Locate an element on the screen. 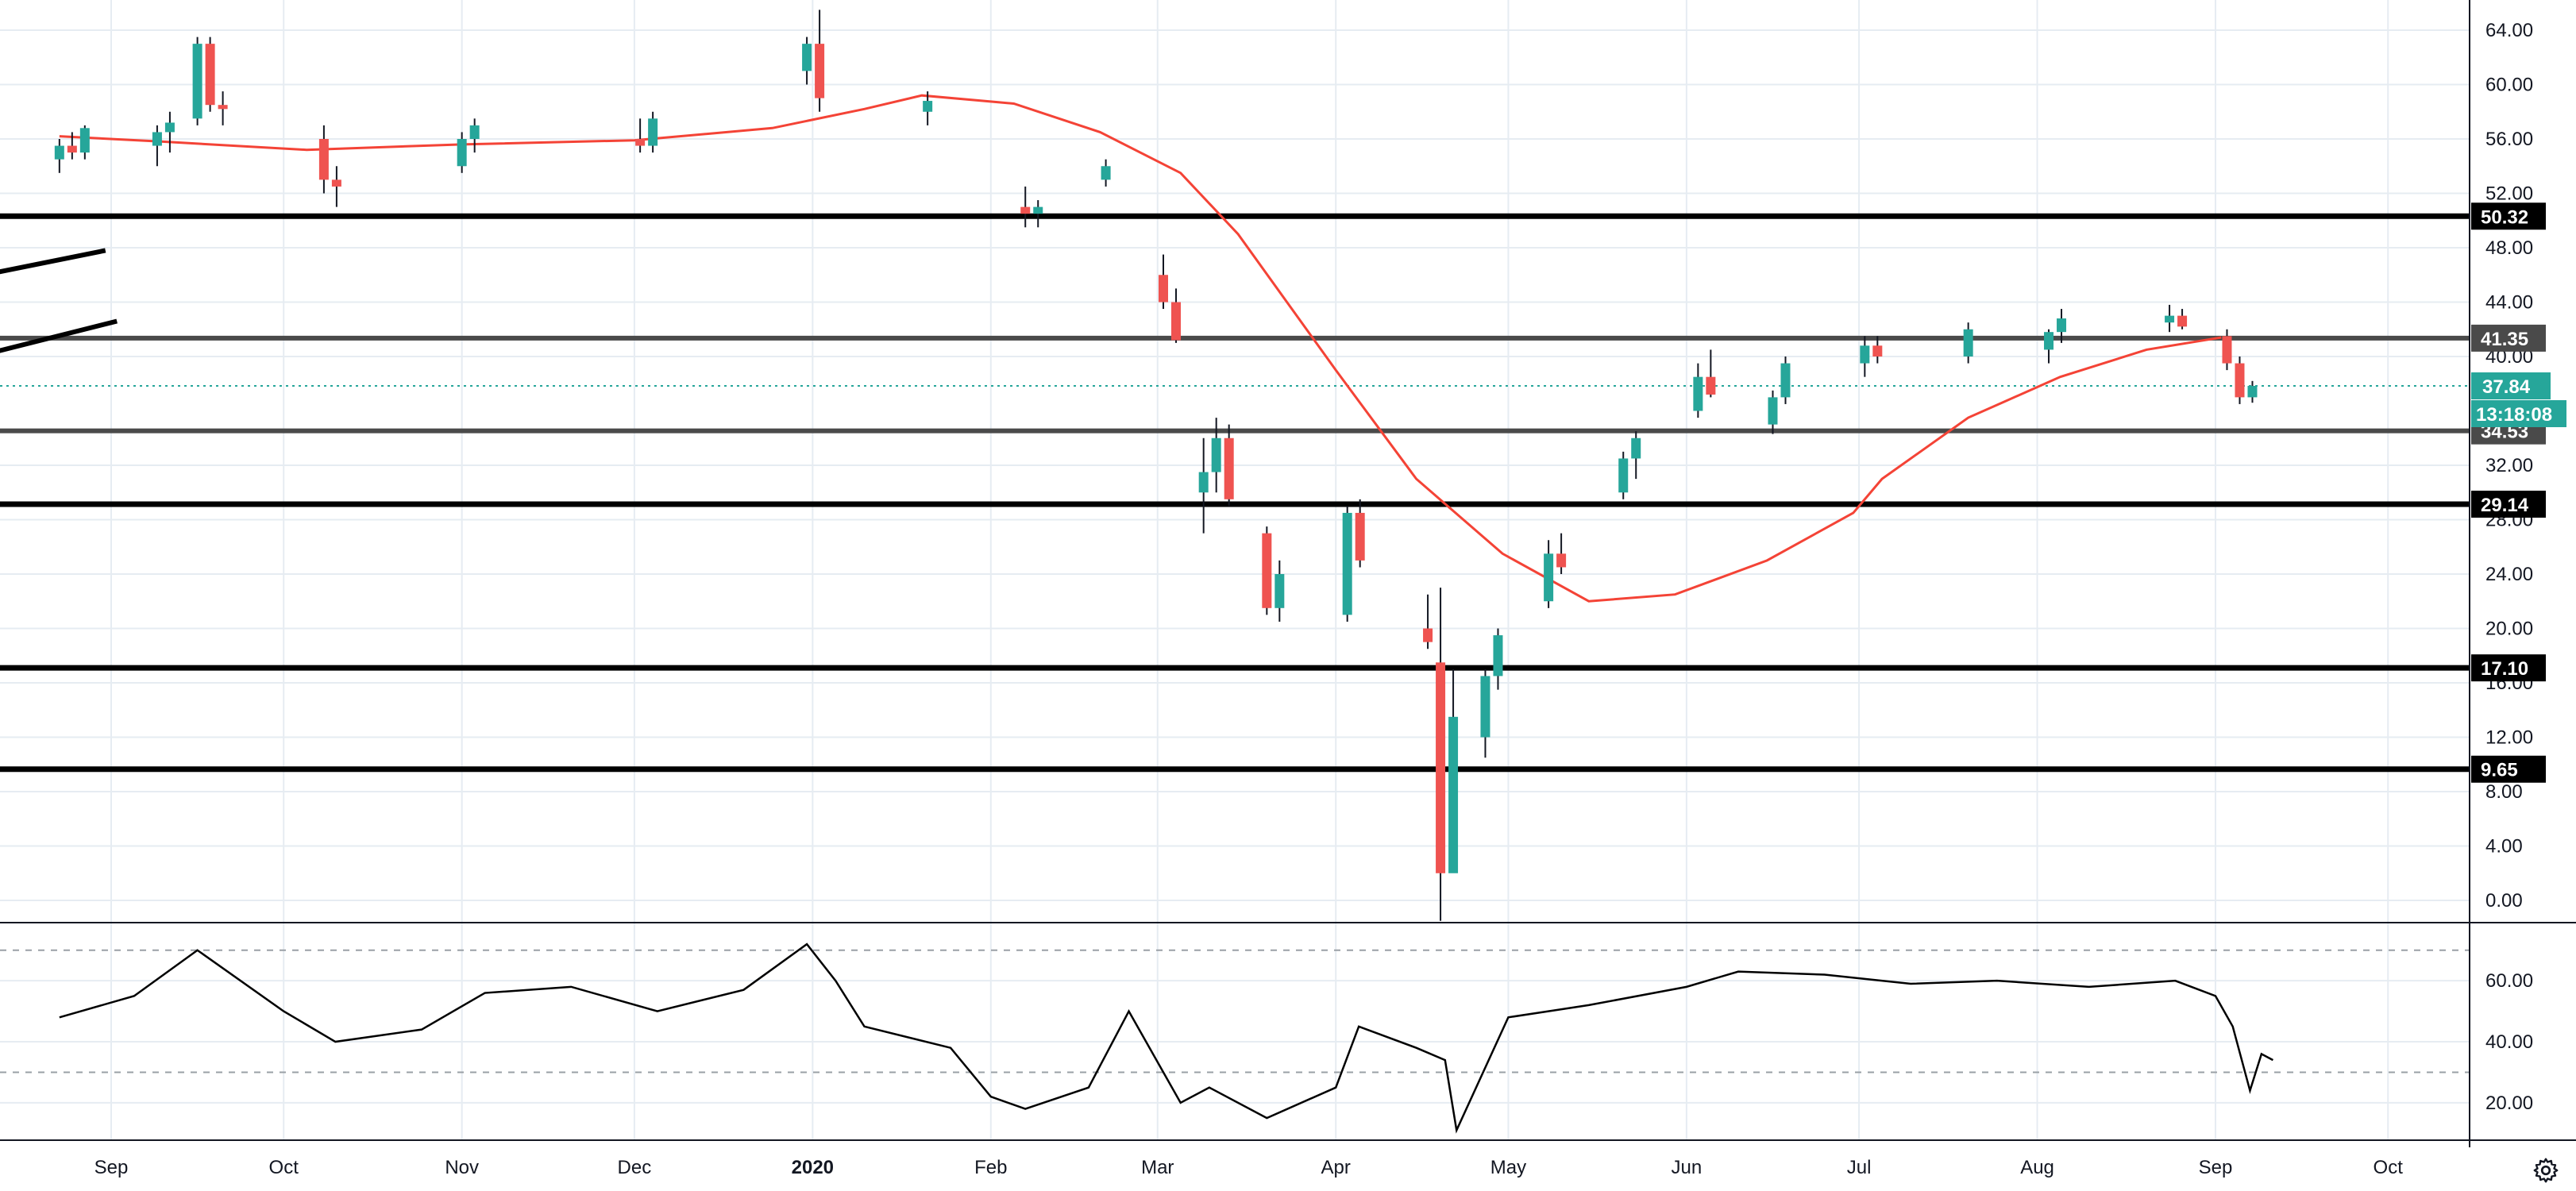 This screenshot has height=1191, width=2576. y-tick-label: 48.00 is located at coordinates (2509, 248).